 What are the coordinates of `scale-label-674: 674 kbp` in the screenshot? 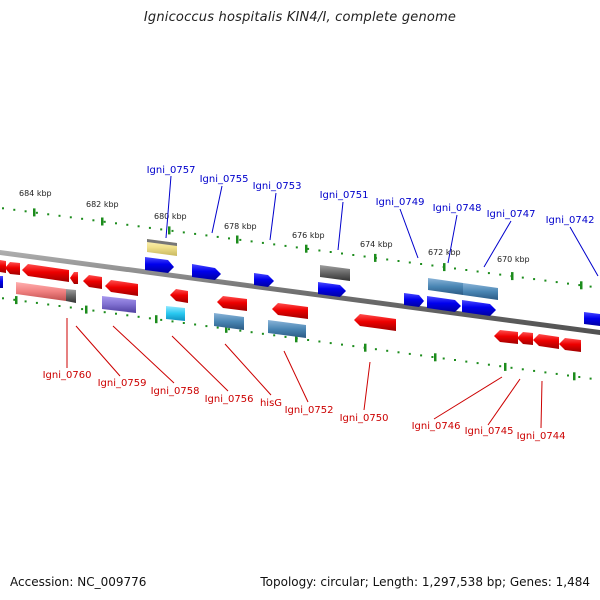 It's located at (376, 244).